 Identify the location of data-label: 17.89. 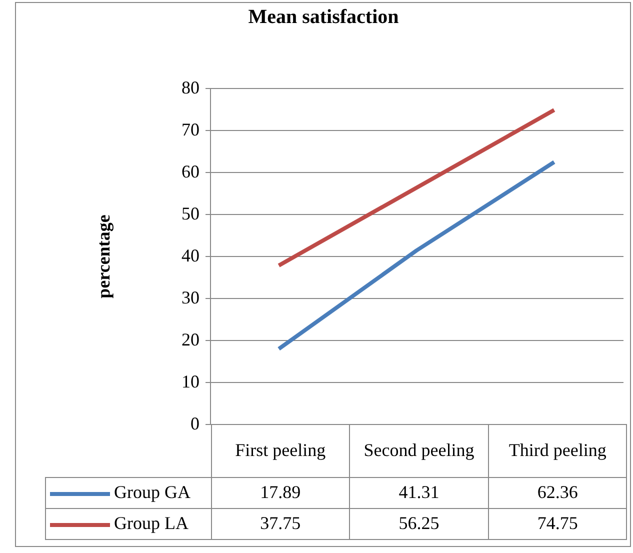
(280, 492).